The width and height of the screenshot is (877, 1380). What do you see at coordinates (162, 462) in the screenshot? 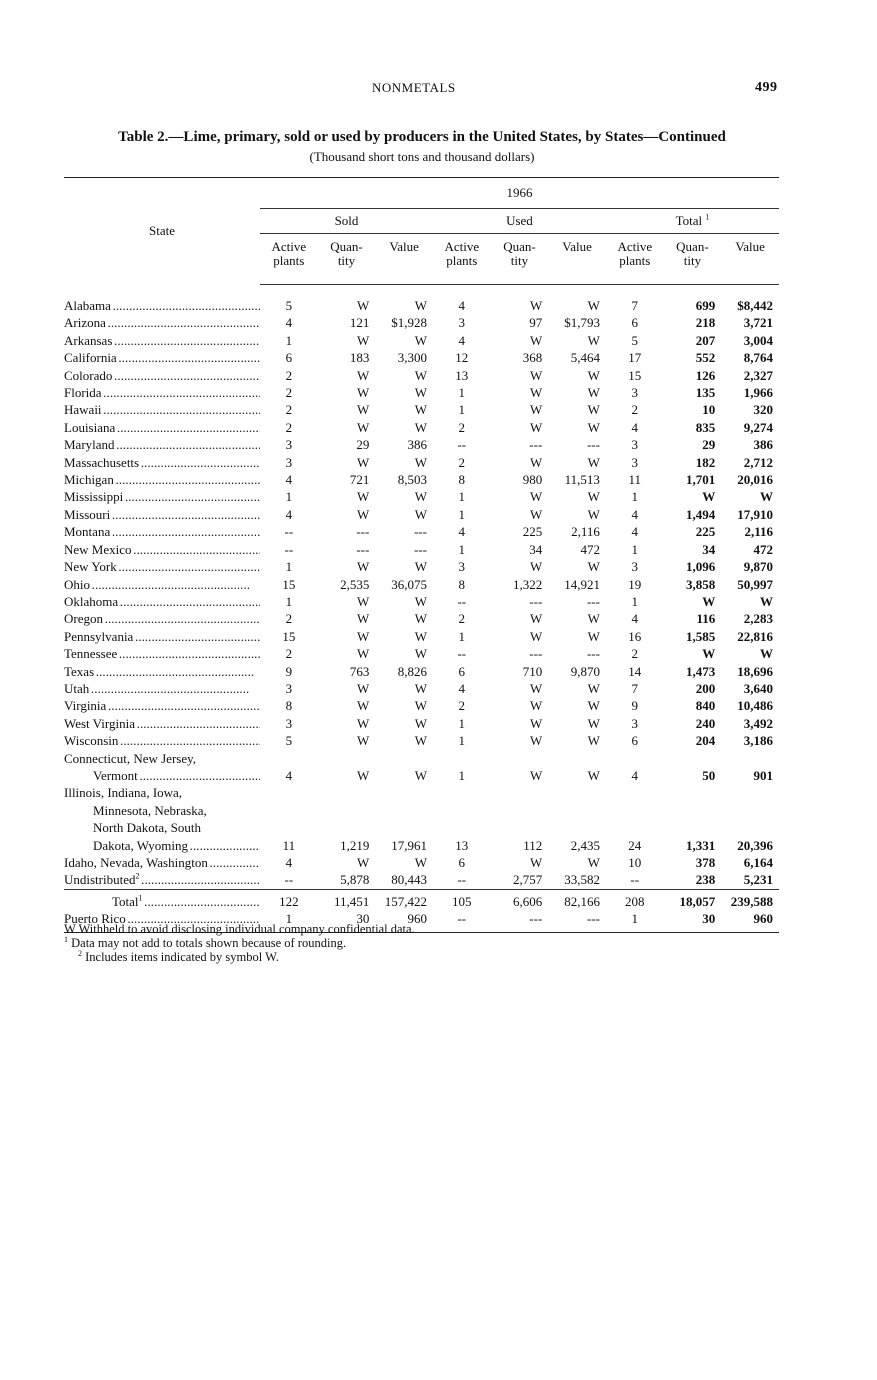
I see `state-name: Massachusetts` at bounding box center [162, 462].